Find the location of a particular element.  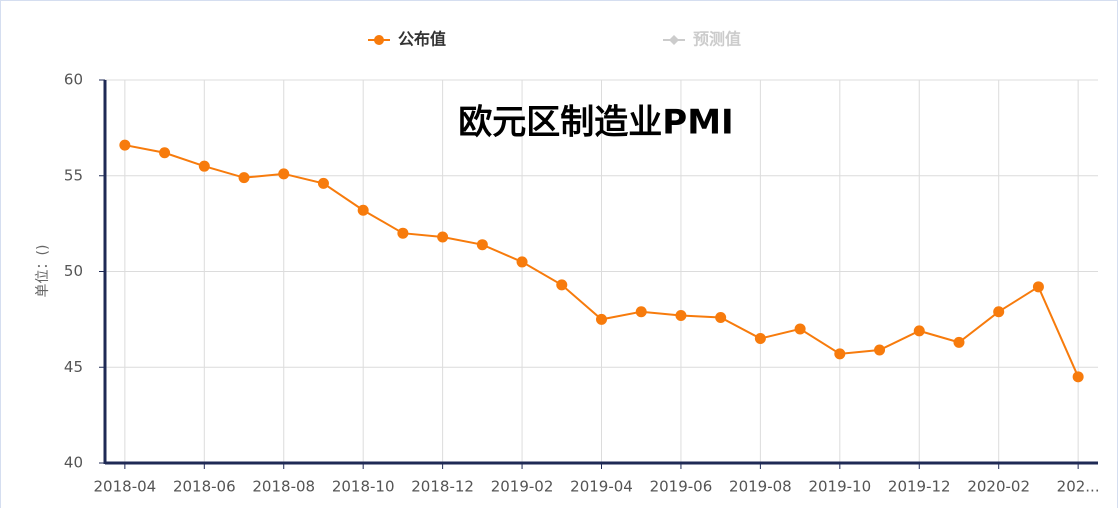

x-tick-label: 2018-04 is located at coordinates (125, 487).